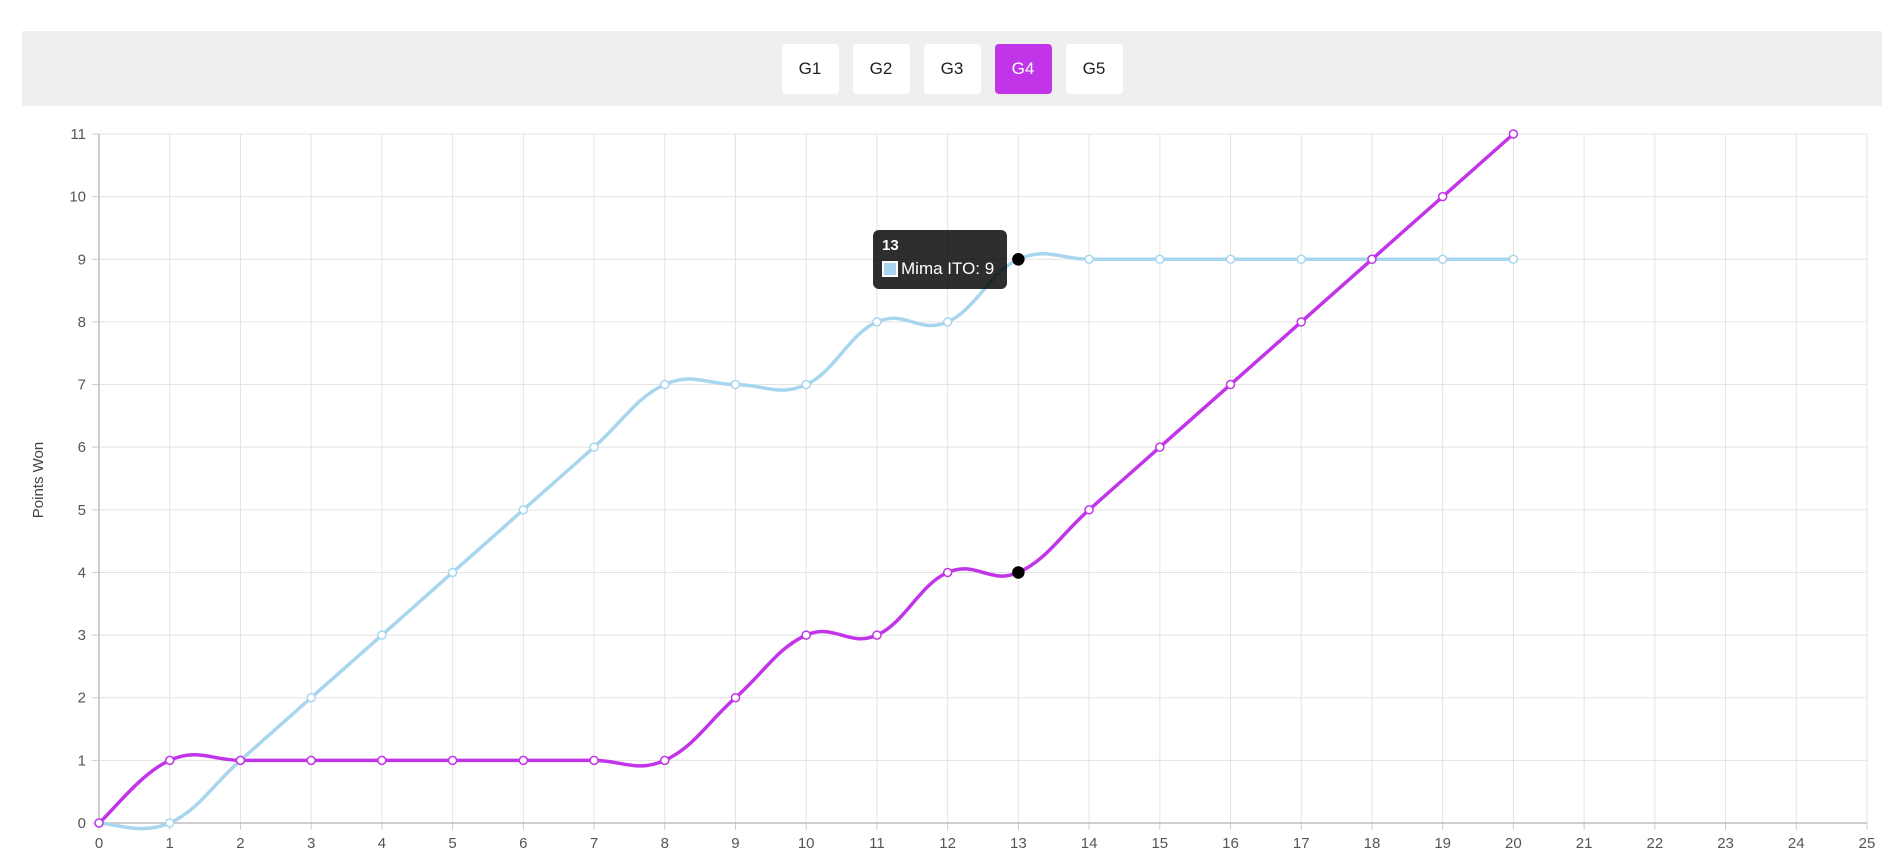  Describe the element at coordinates (82, 698) in the screenshot. I see `y-tick-label: 2` at that location.